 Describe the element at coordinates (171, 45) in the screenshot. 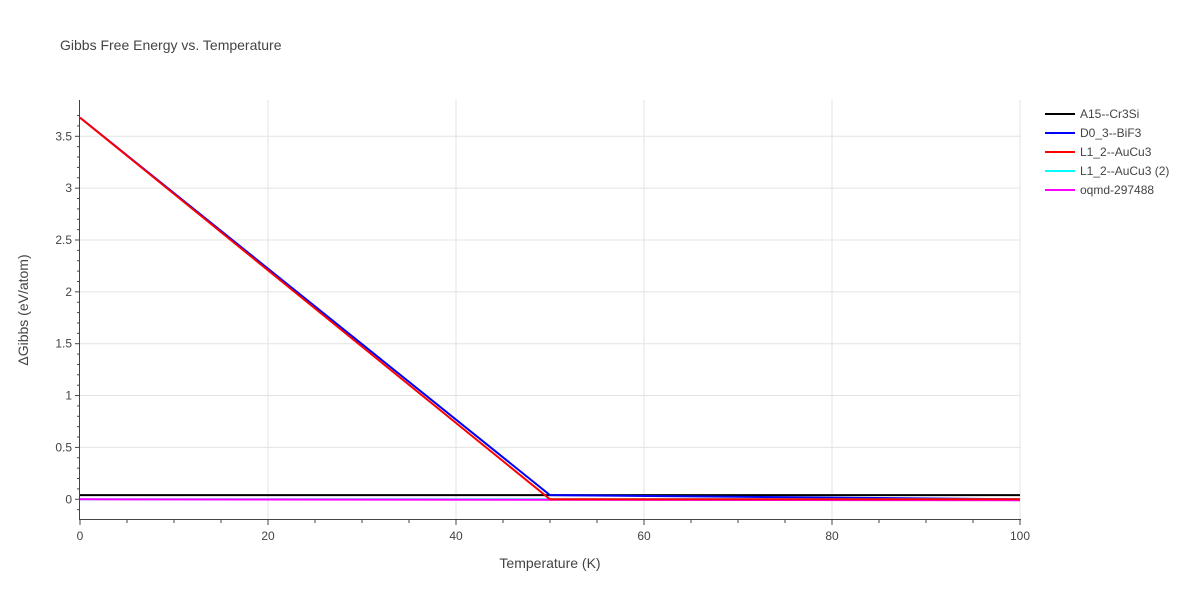

I see `chart-title: Gibbs Free Energy vs. Temperature` at that location.